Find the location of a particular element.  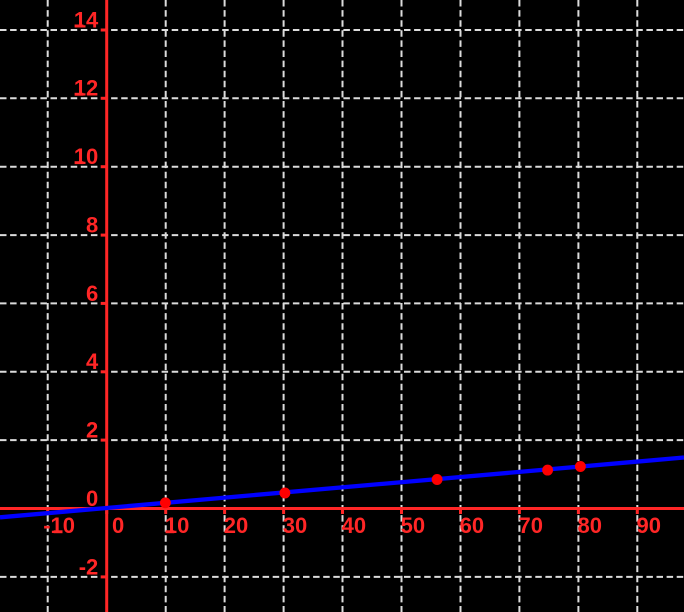

svg-text: -2 is located at coordinates (89, 566).